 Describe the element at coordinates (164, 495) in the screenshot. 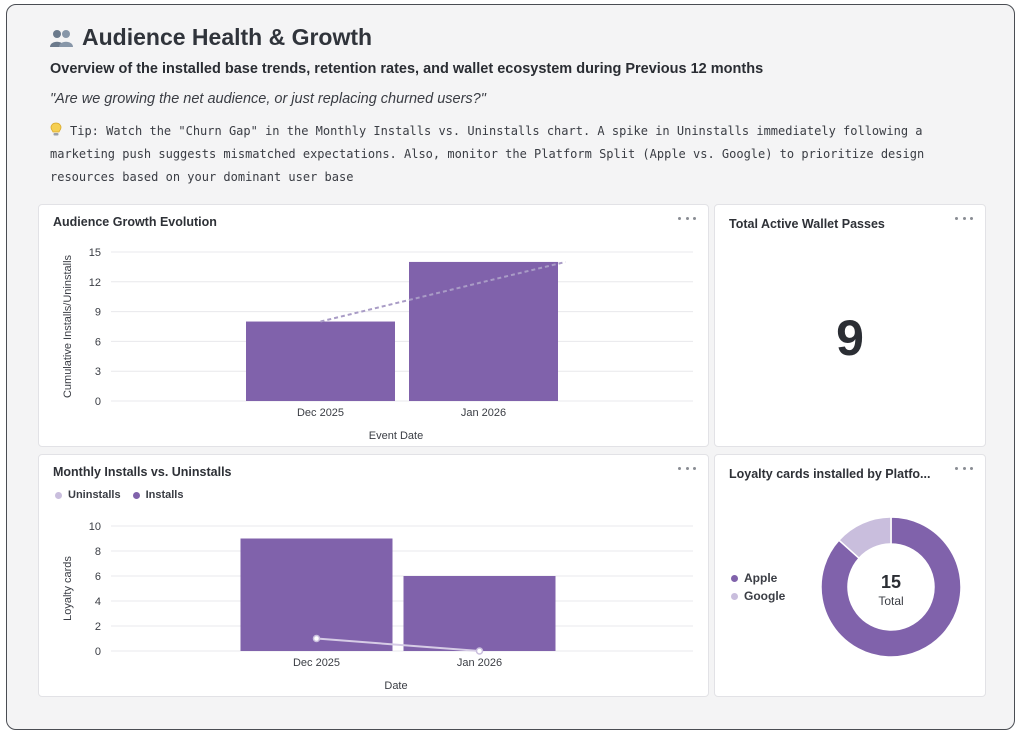

I see `legend-label: Installs` at that location.